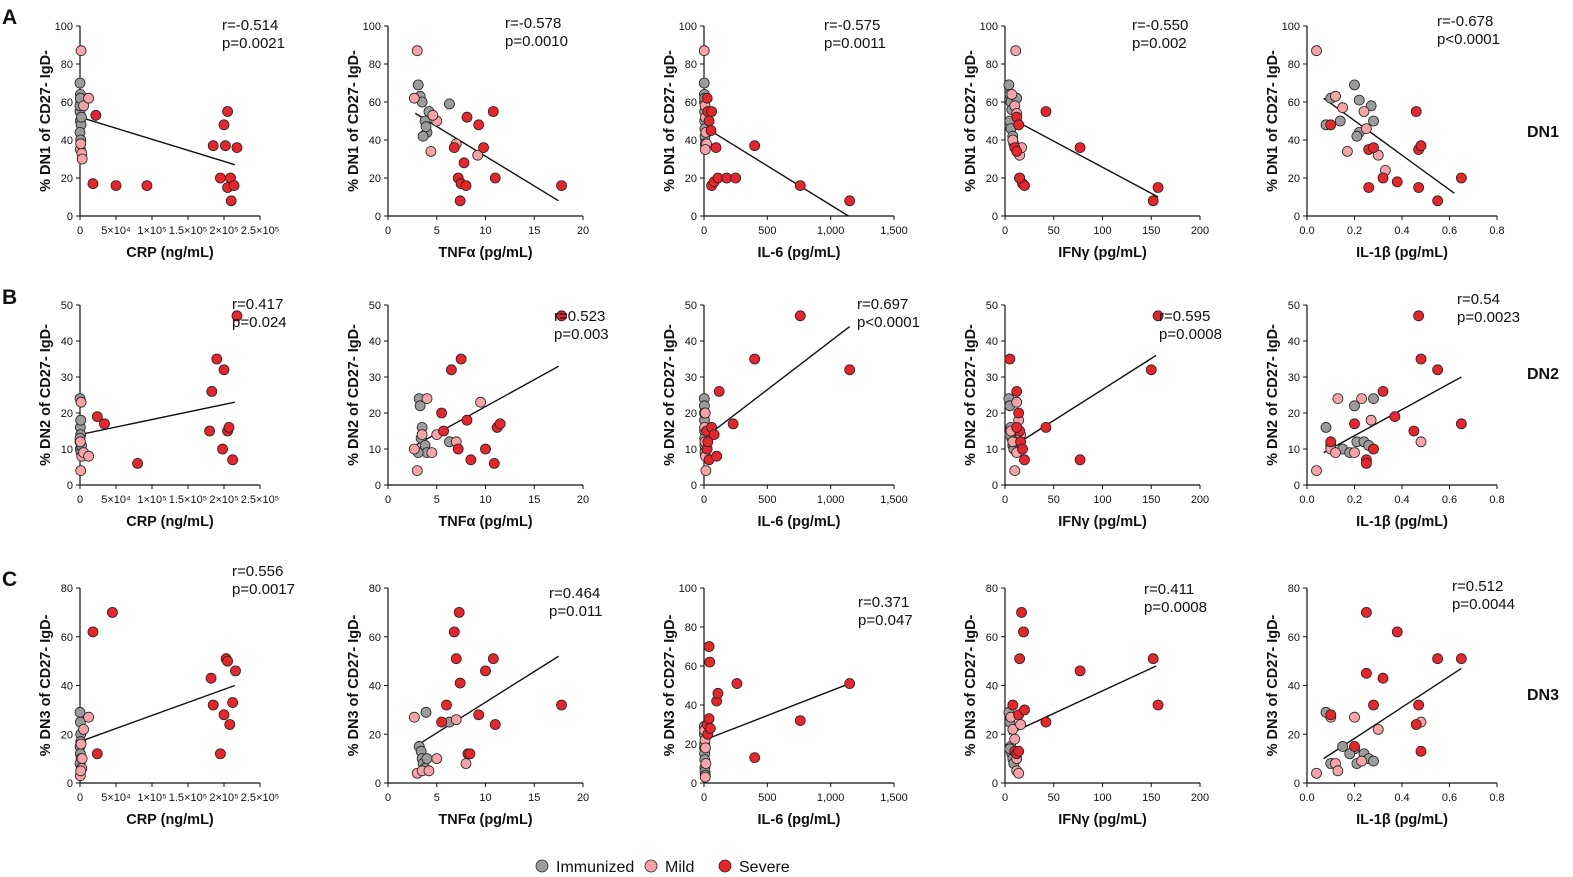  What do you see at coordinates (486, 157) in the screenshot?
I see `regression-line` at bounding box center [486, 157].